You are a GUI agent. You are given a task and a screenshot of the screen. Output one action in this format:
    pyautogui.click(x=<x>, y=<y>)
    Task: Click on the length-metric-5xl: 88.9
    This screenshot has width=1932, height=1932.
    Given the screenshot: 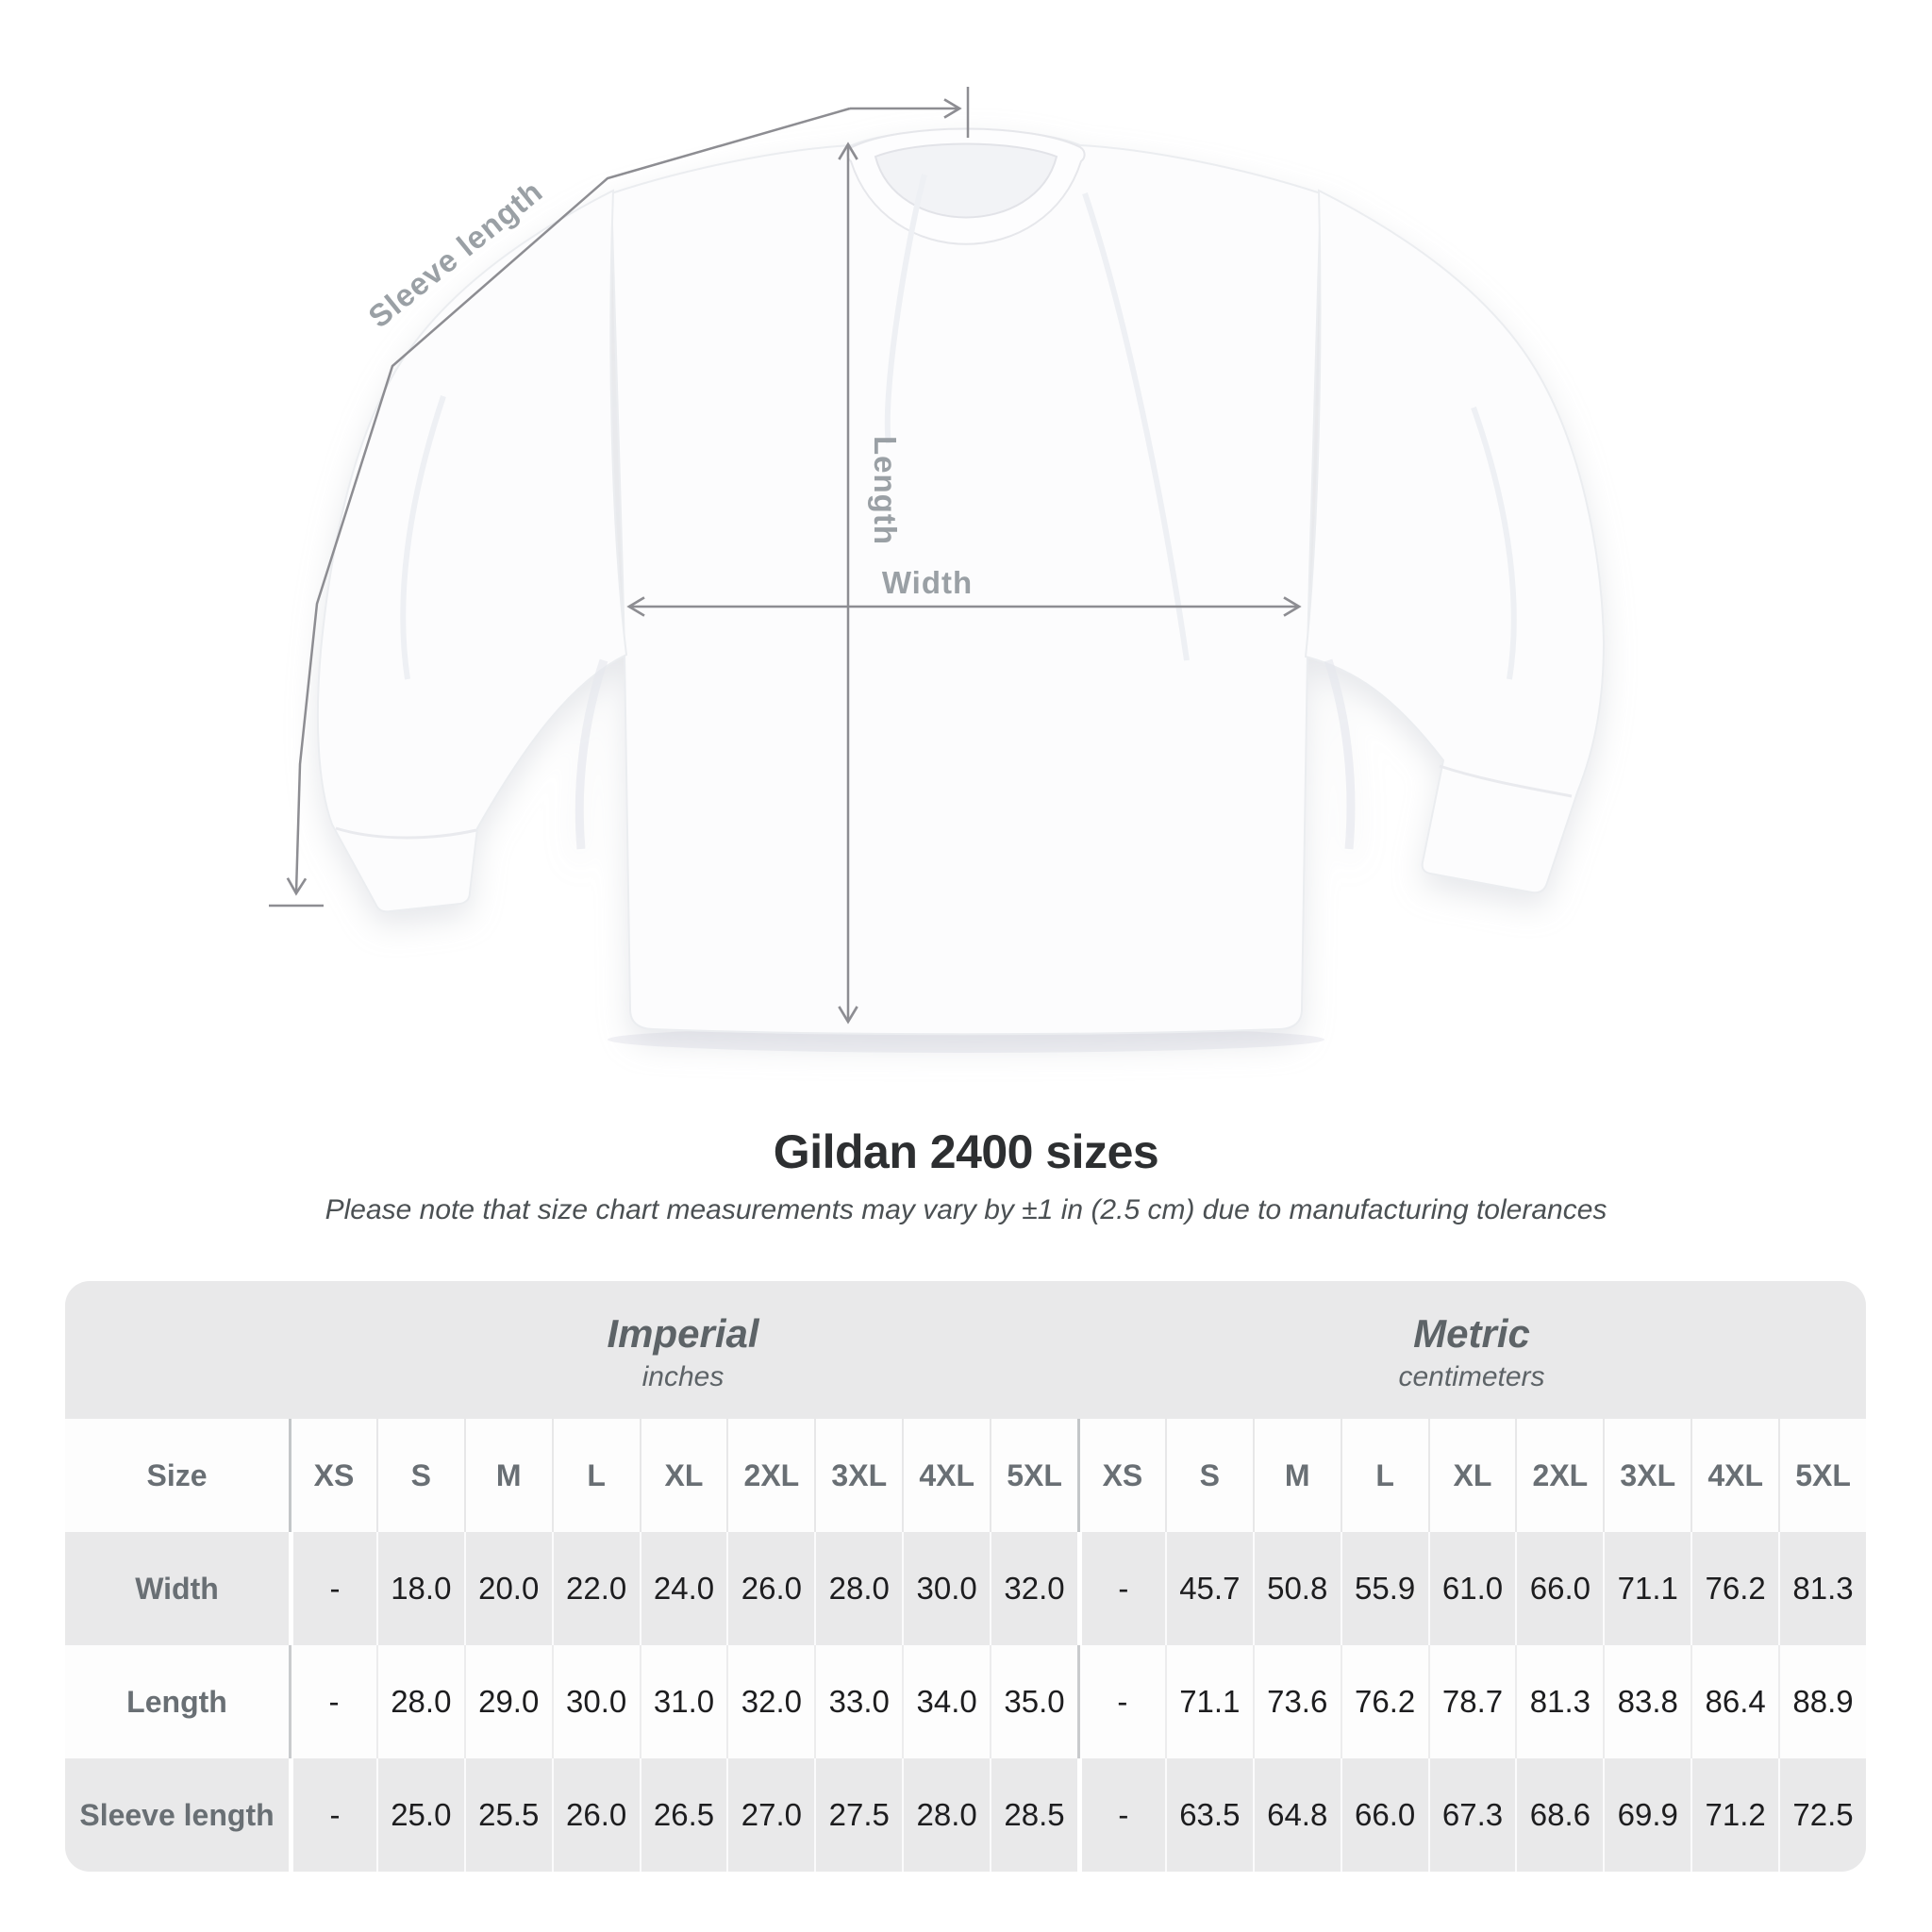 What is the action you would take?
    pyautogui.click(x=1822, y=1701)
    